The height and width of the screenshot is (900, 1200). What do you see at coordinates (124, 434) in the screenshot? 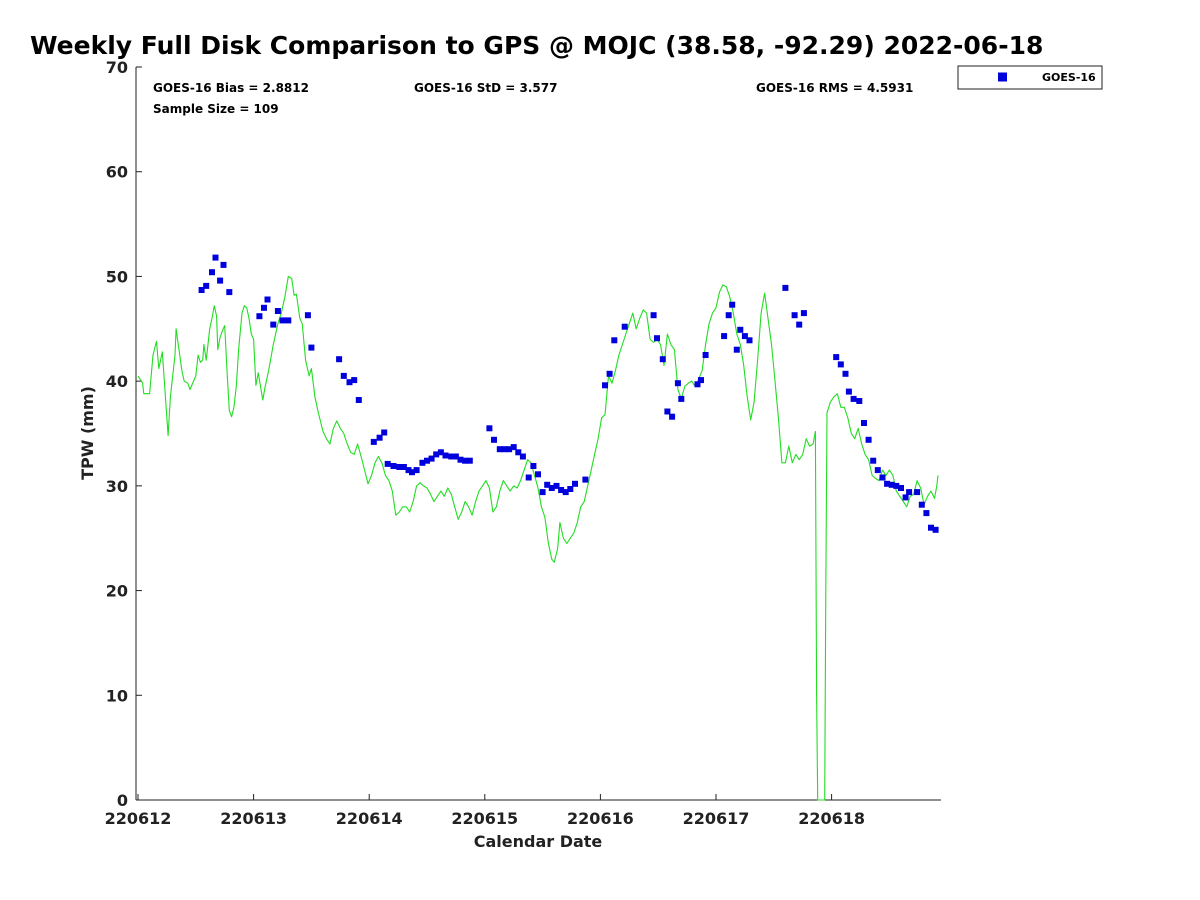
I see `y-axis-ticks: 0 10 20 30 40 50 60 70` at bounding box center [124, 434].